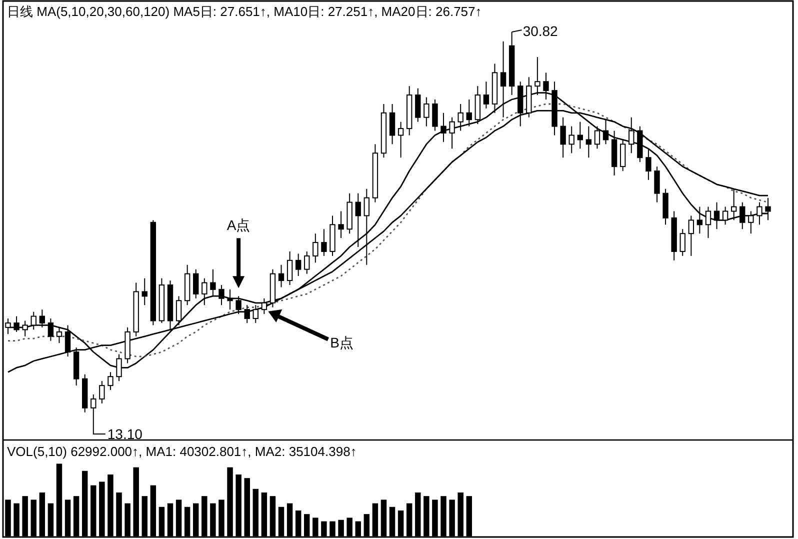 Image resolution: width=798 pixels, height=539 pixels. I want to click on annotation: 13.10, so click(125, 434).